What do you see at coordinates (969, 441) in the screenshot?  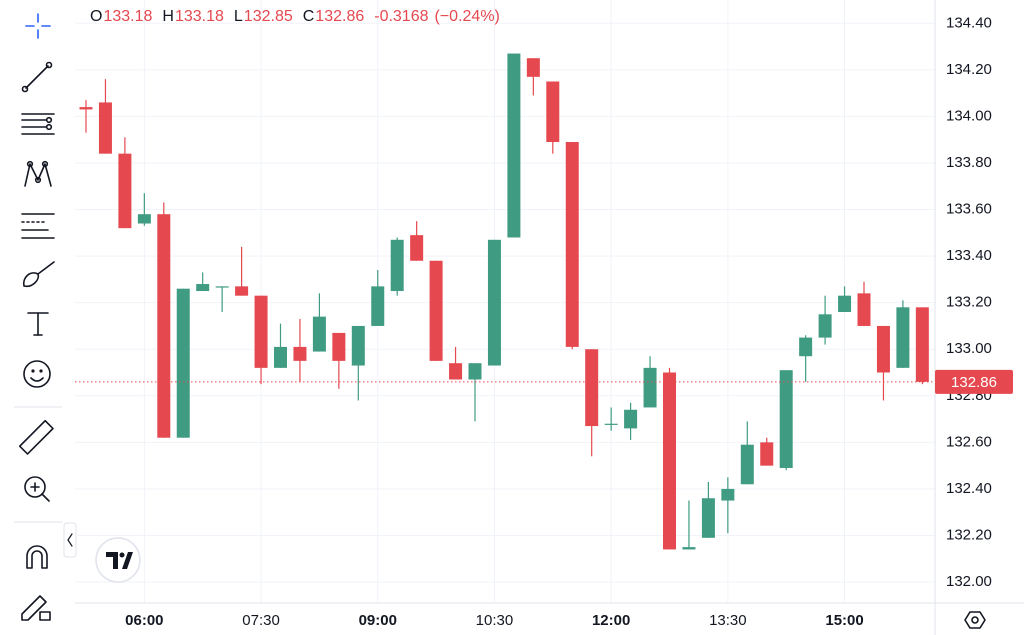 I see `y-tick-label: 132.60` at bounding box center [969, 441].